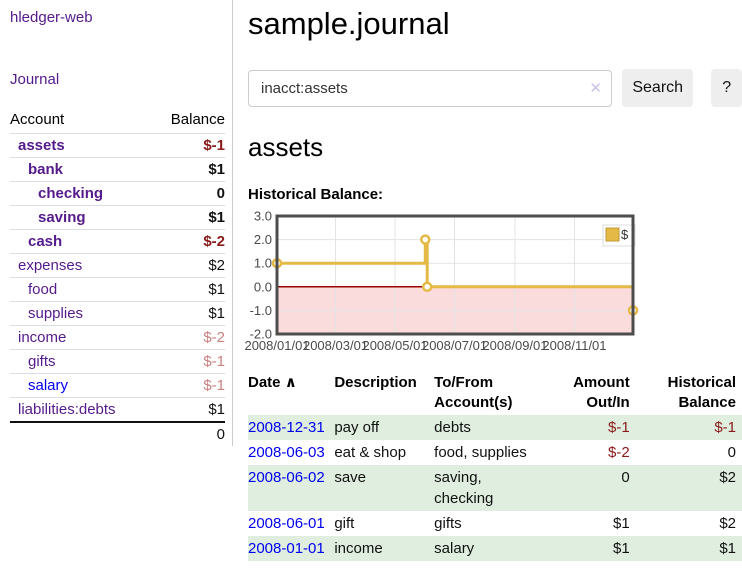  Describe the element at coordinates (286, 452) in the screenshot. I see `transaction-date-link: 2008-06-03` at that location.